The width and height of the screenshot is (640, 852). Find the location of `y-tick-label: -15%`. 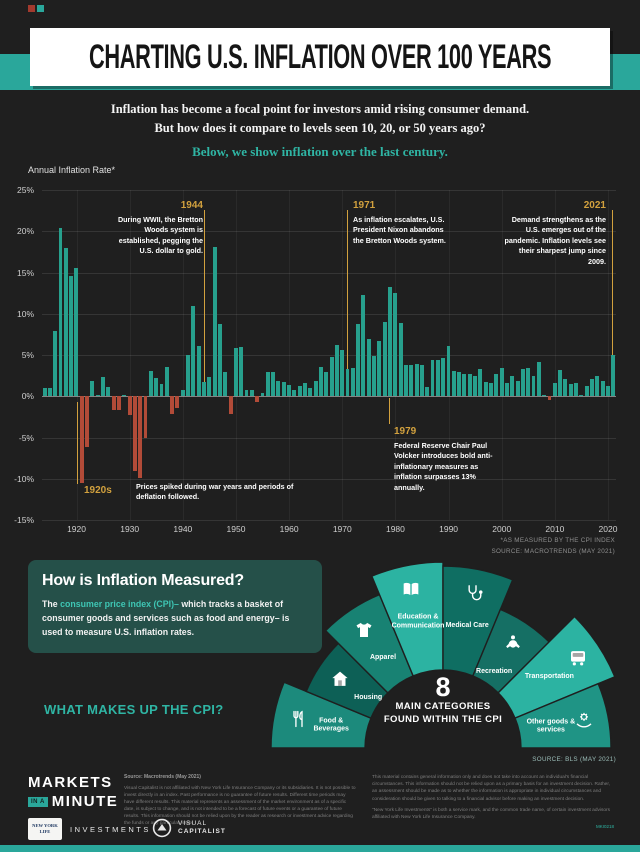

y-tick-label: -15% is located at coordinates (24, 520).